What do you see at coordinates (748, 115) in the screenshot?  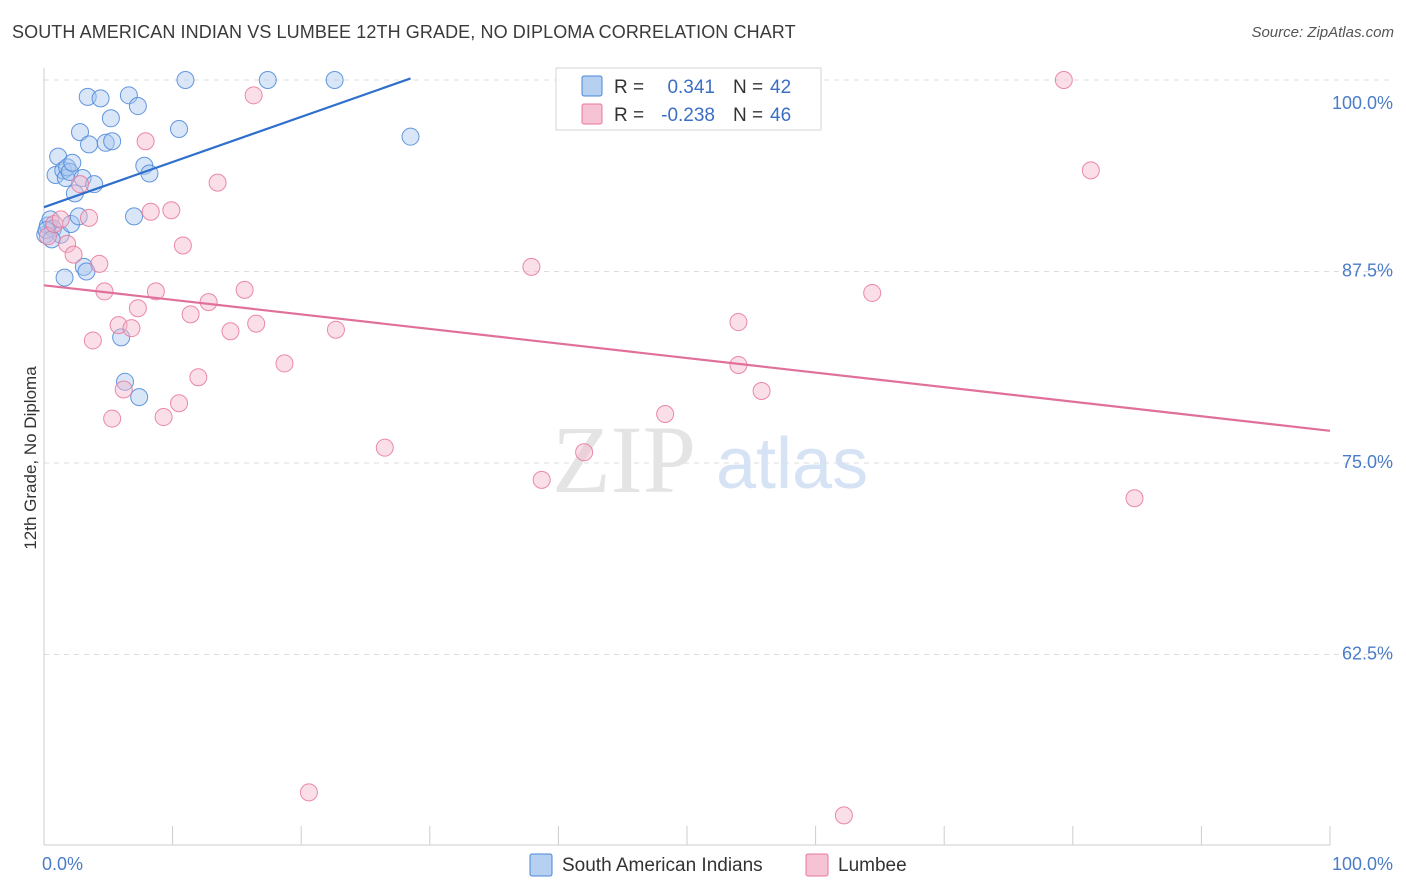 I see `legend-n-label-pink: N =` at bounding box center [748, 115].